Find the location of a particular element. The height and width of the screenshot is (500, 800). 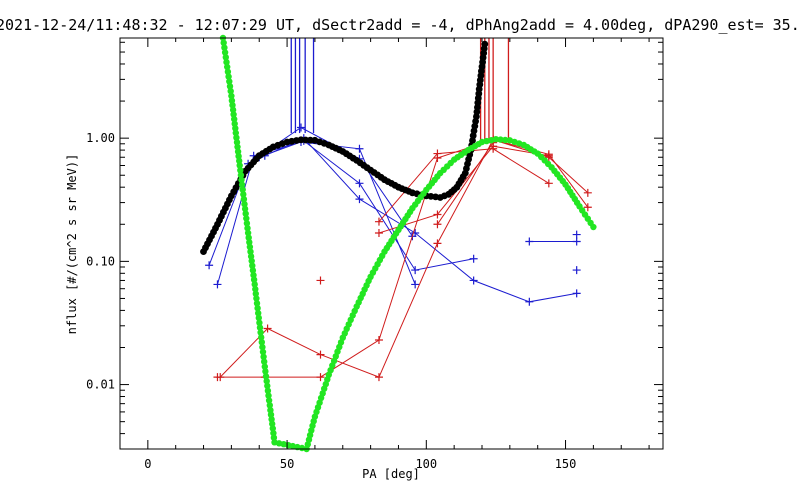

y-tick-label: 0.01 is located at coordinates (100, 385).